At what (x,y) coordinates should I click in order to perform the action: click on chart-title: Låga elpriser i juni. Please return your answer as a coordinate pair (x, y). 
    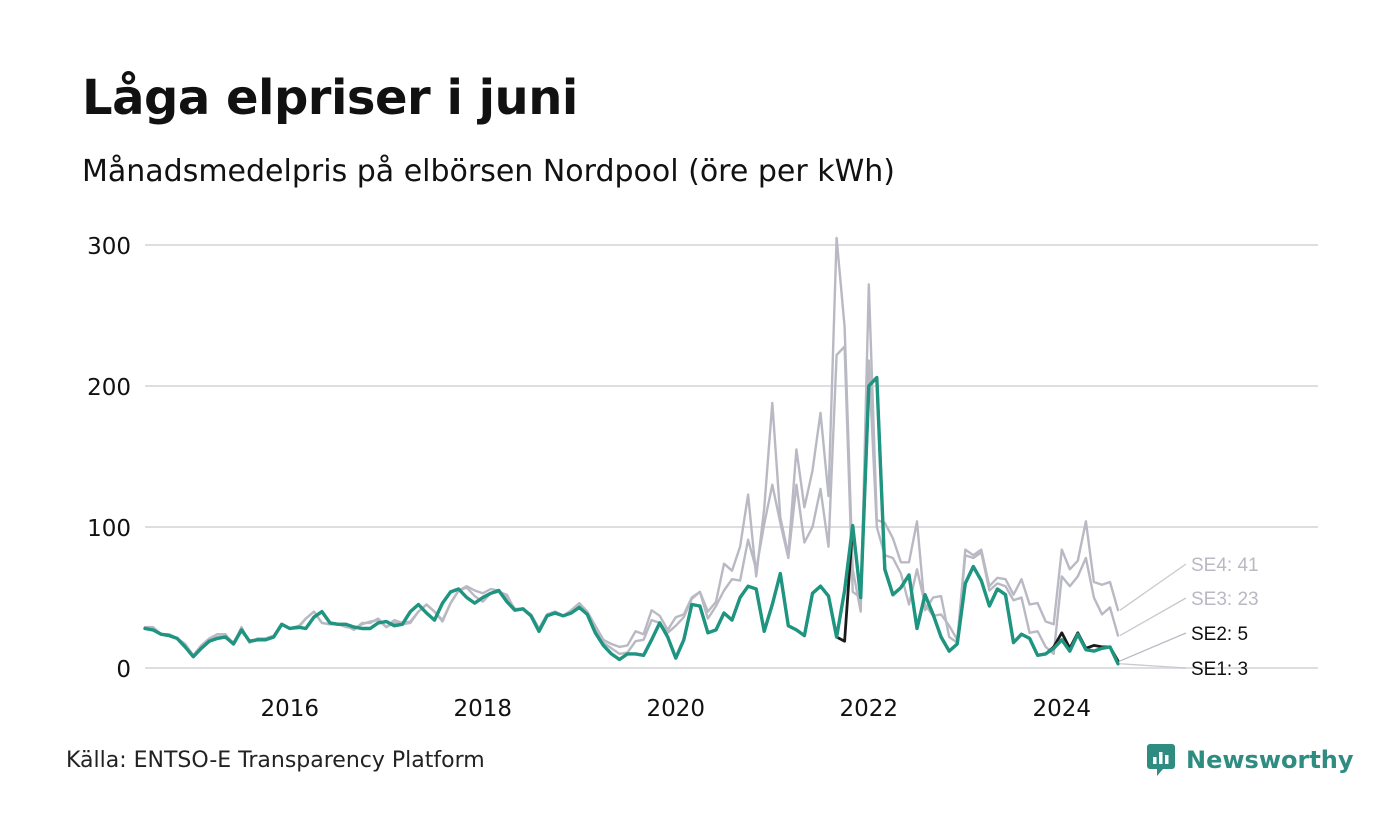
    Looking at the image, I should click on (330, 98).